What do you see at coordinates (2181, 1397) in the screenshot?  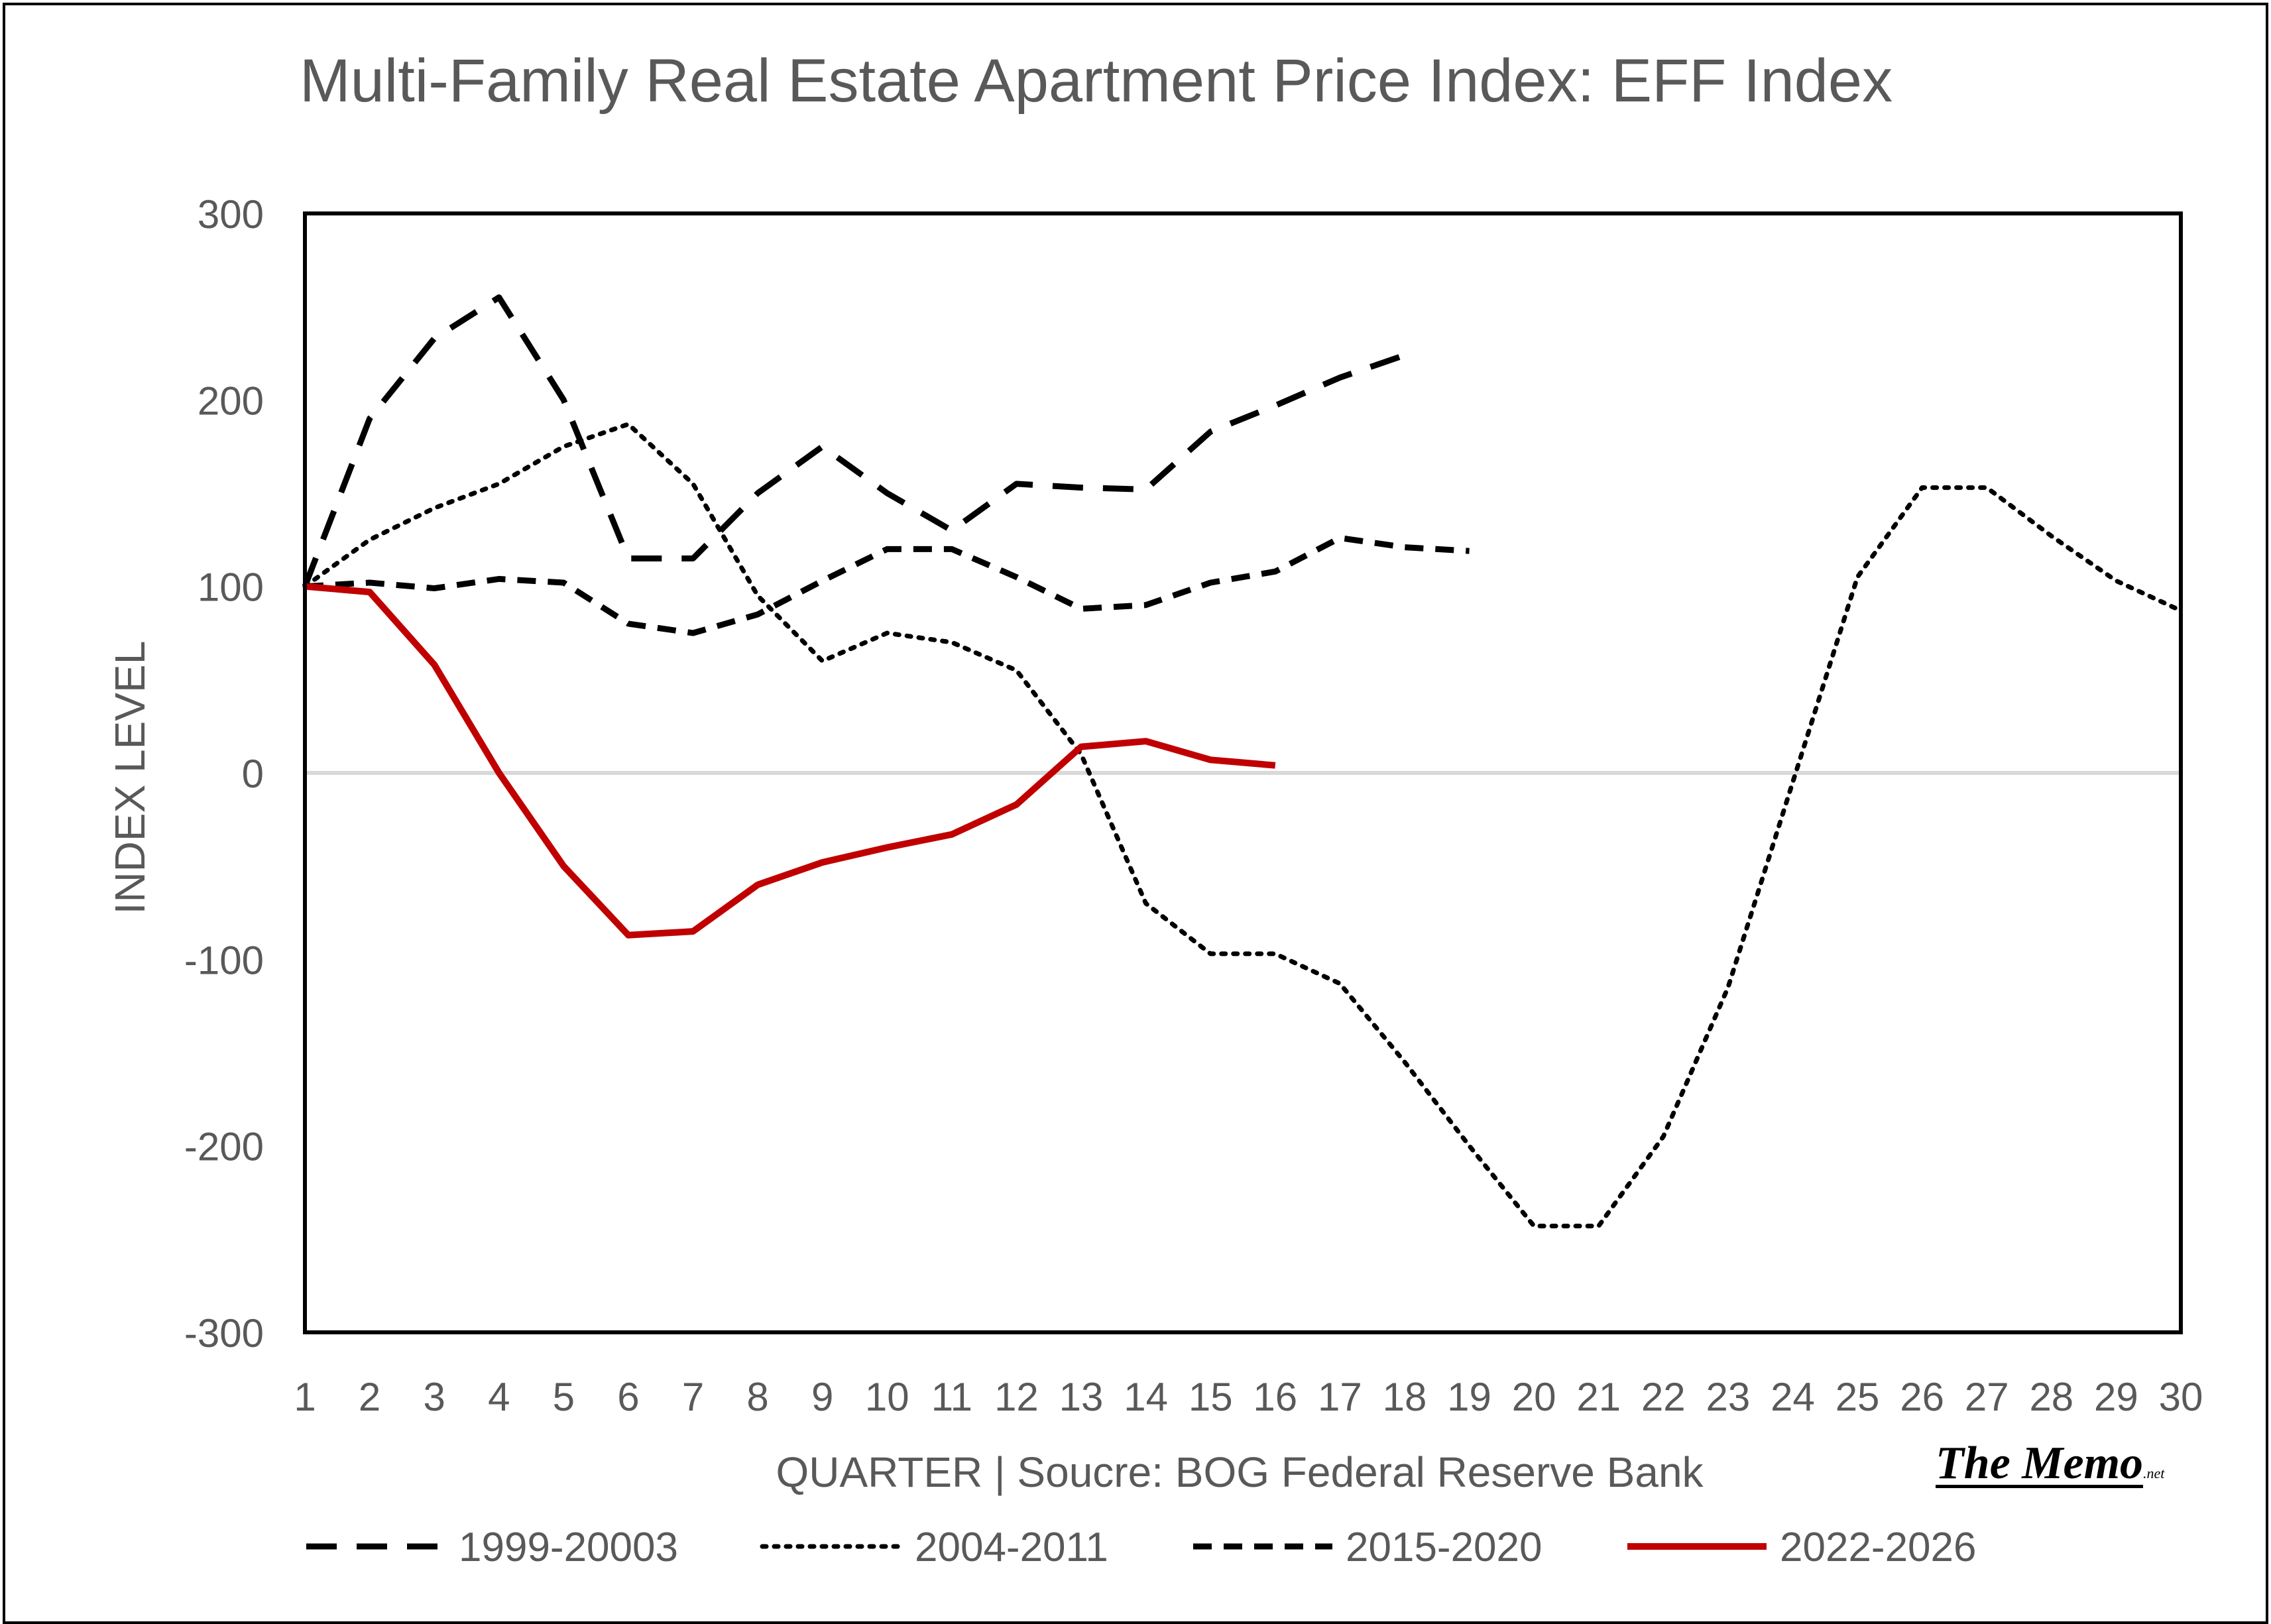 I see `x-tick-label: 30` at bounding box center [2181, 1397].